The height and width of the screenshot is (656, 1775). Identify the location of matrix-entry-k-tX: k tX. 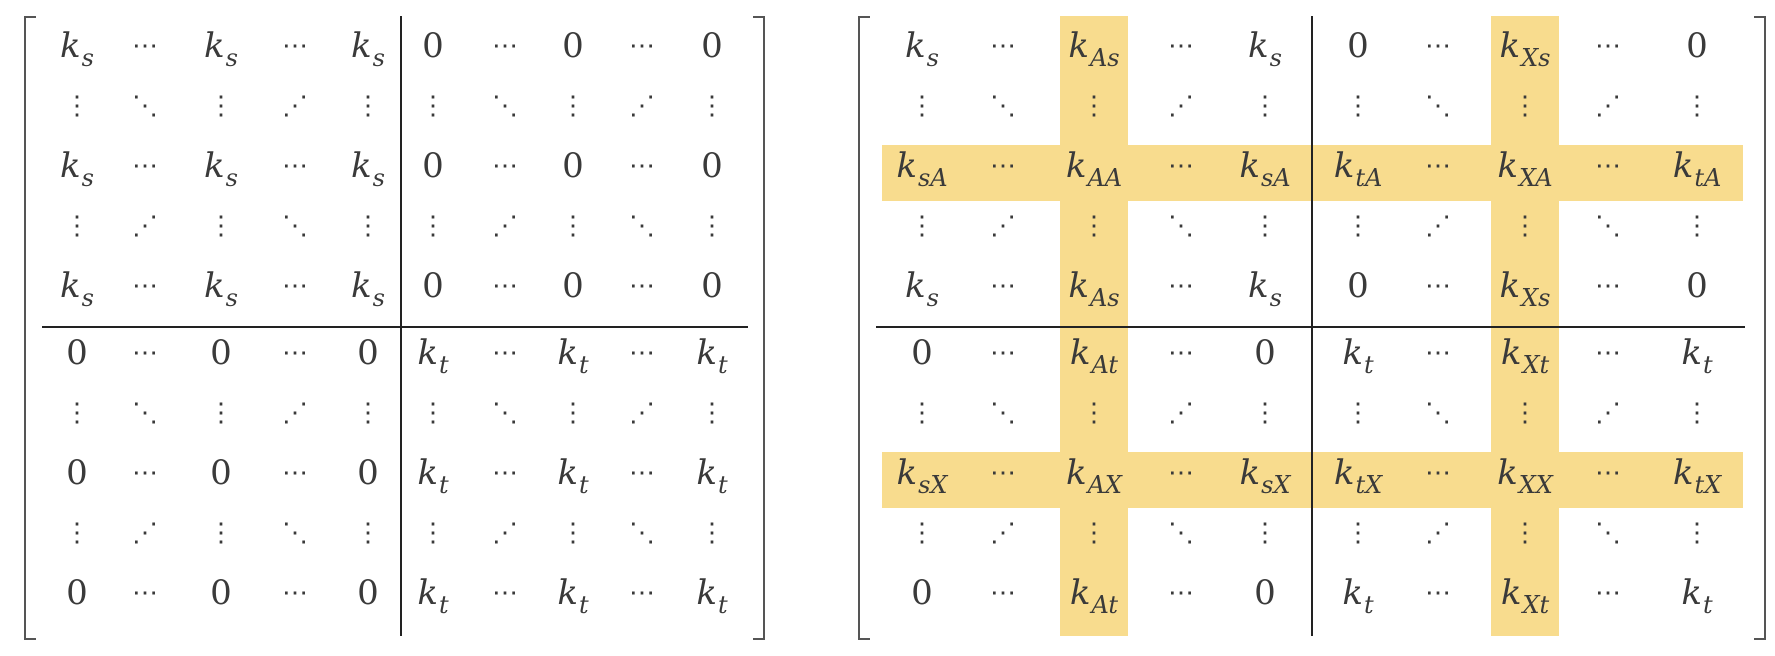
(1697, 476).